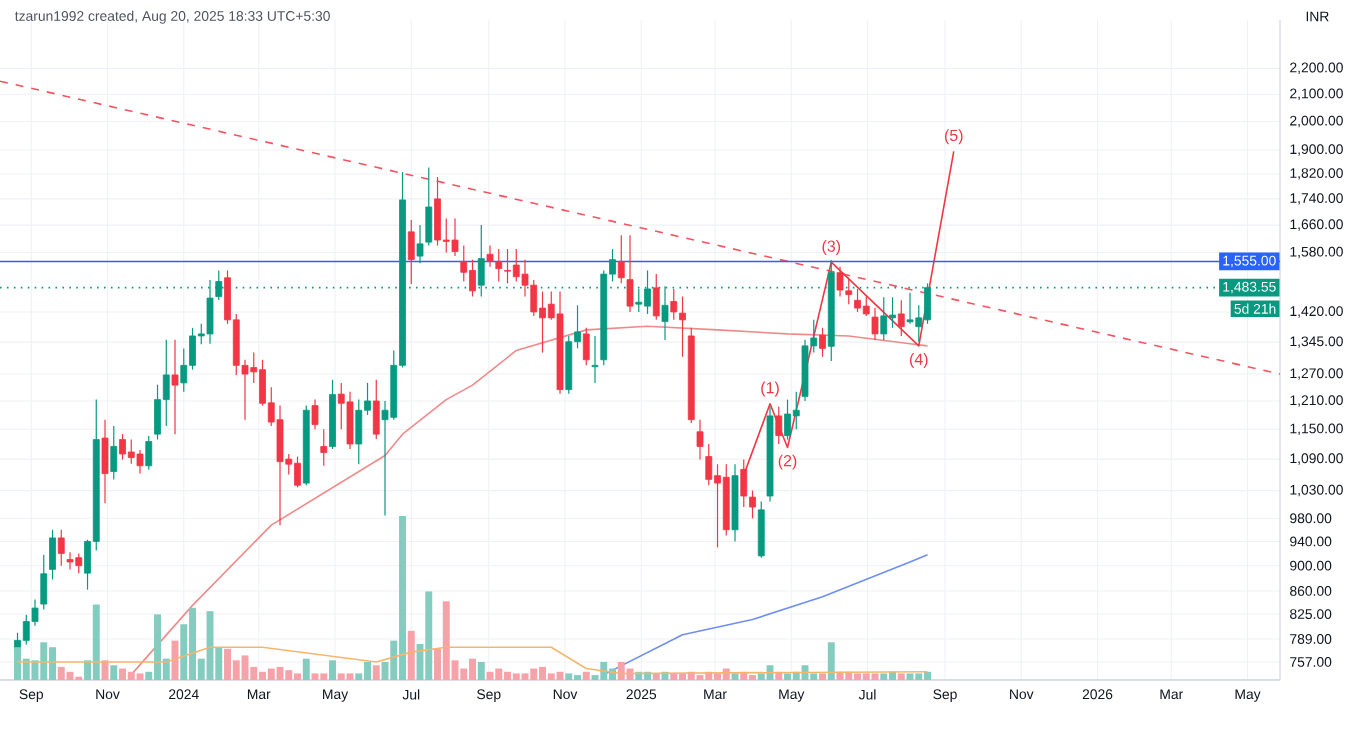 This screenshot has width=1360, height=744. Describe the element at coordinates (770, 389) in the screenshot. I see `annotation: (1)` at that location.